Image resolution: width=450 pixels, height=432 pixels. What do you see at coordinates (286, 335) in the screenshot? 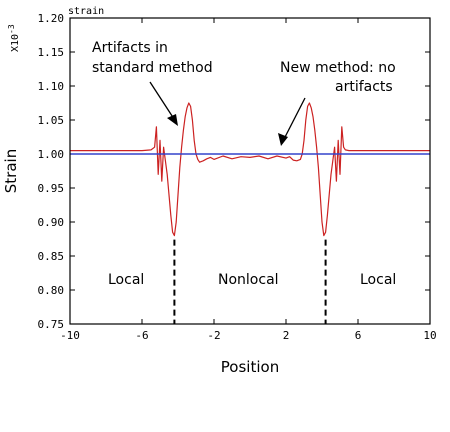
I see `x-tick-label: 2` at bounding box center [286, 335].